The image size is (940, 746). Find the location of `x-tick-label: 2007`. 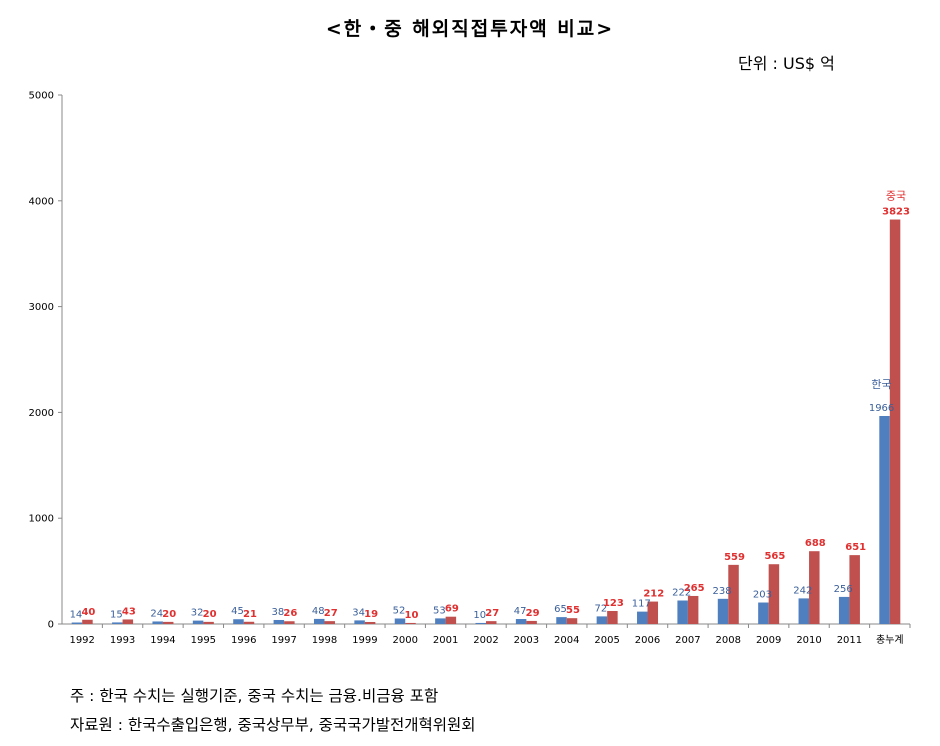

x-tick-label: 2007 is located at coordinates (687, 640).